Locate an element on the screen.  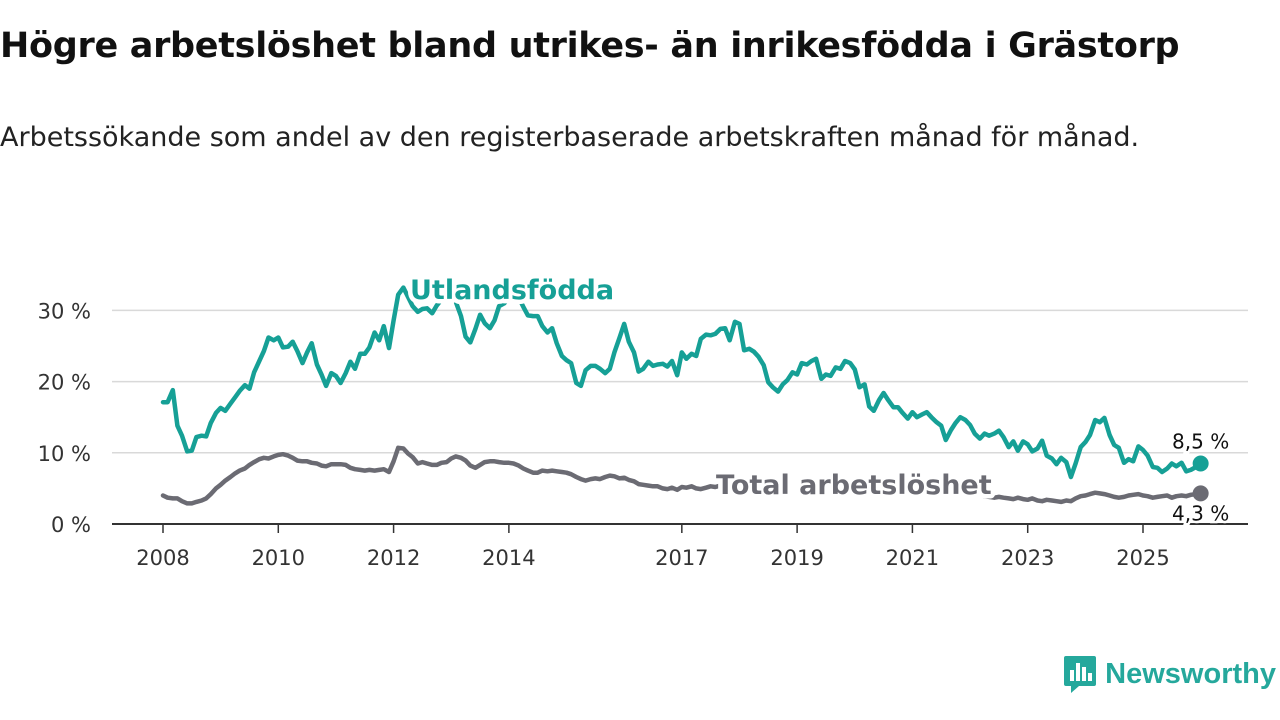
series-line-total is located at coordinates (441, 475).